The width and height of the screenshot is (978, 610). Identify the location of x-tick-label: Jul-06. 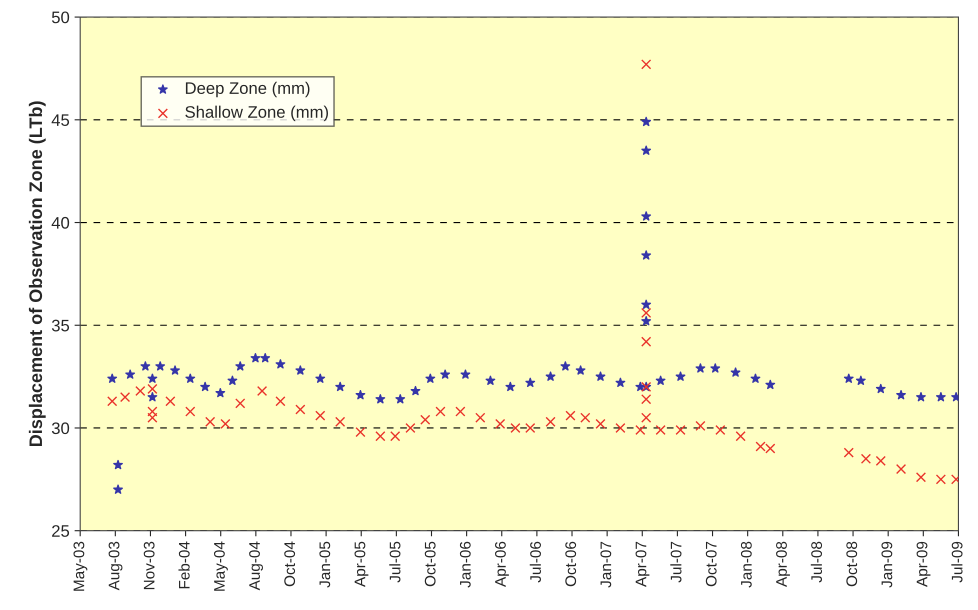
(535, 562).